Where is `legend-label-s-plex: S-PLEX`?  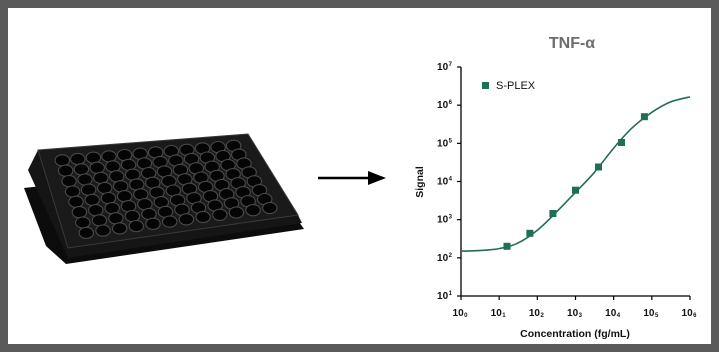 legend-label-s-plex: S-PLEX is located at coordinates (516, 86).